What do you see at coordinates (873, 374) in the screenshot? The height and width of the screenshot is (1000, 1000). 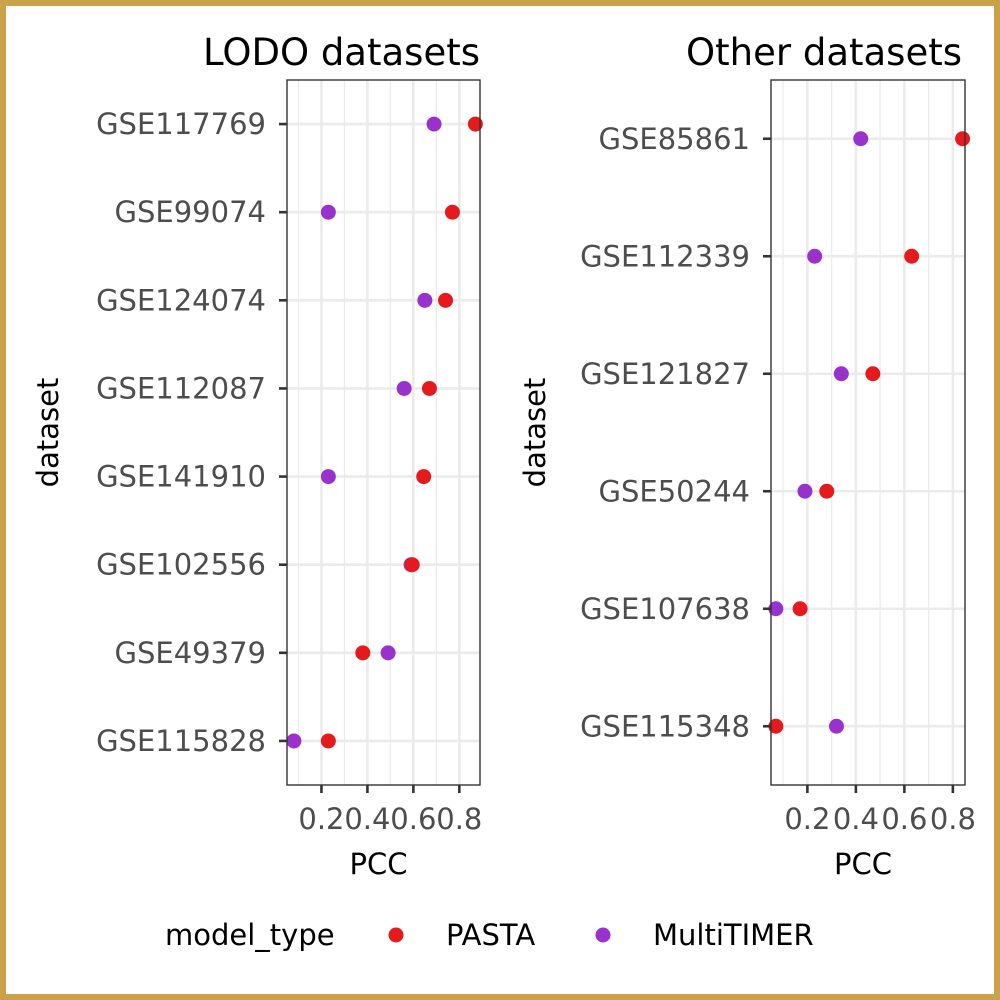 I see `point-pasta-gse121827` at bounding box center [873, 374].